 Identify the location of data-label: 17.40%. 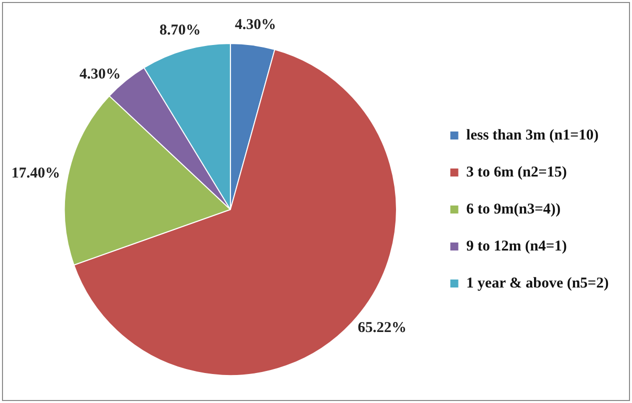
(35, 174).